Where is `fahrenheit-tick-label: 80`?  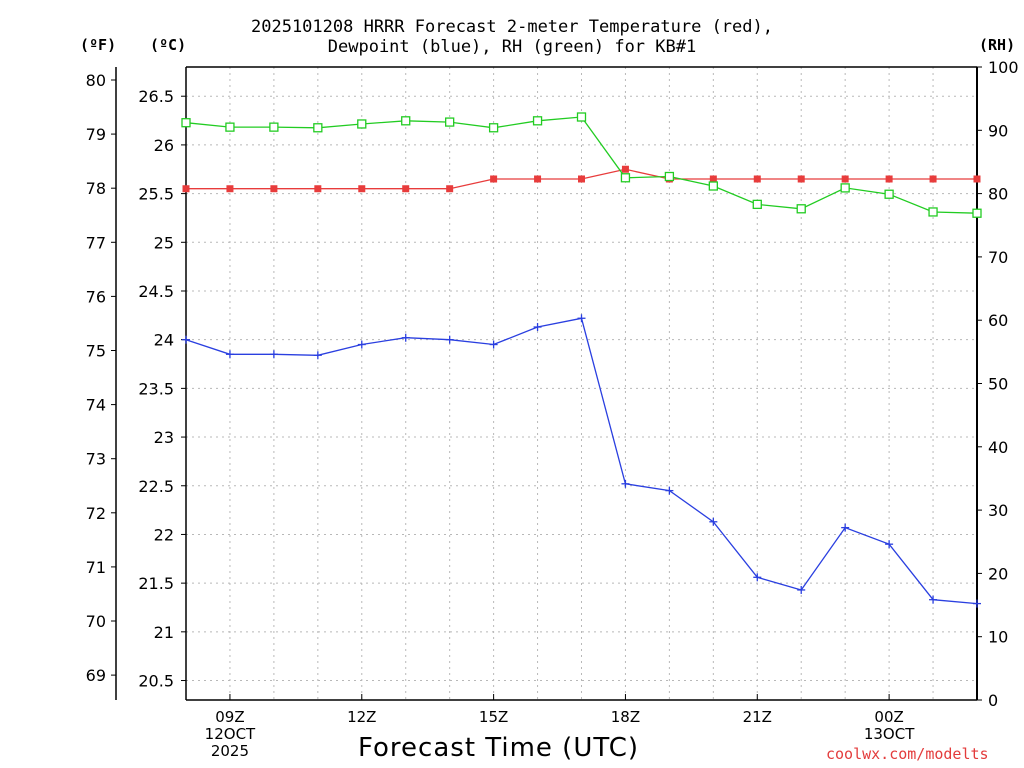 fahrenheit-tick-label: 80 is located at coordinates (96, 80).